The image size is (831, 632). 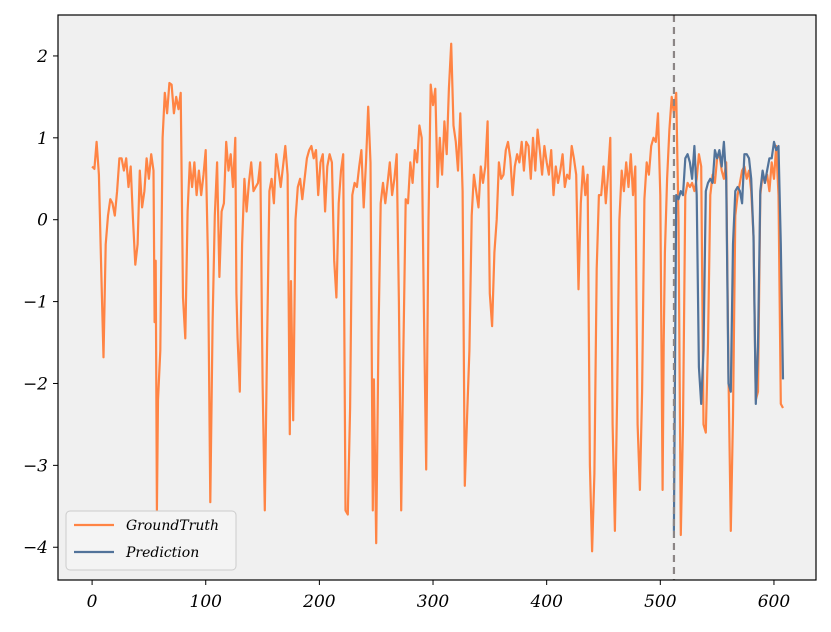 I want to click on x-tick-label: 500, so click(x=660, y=602).